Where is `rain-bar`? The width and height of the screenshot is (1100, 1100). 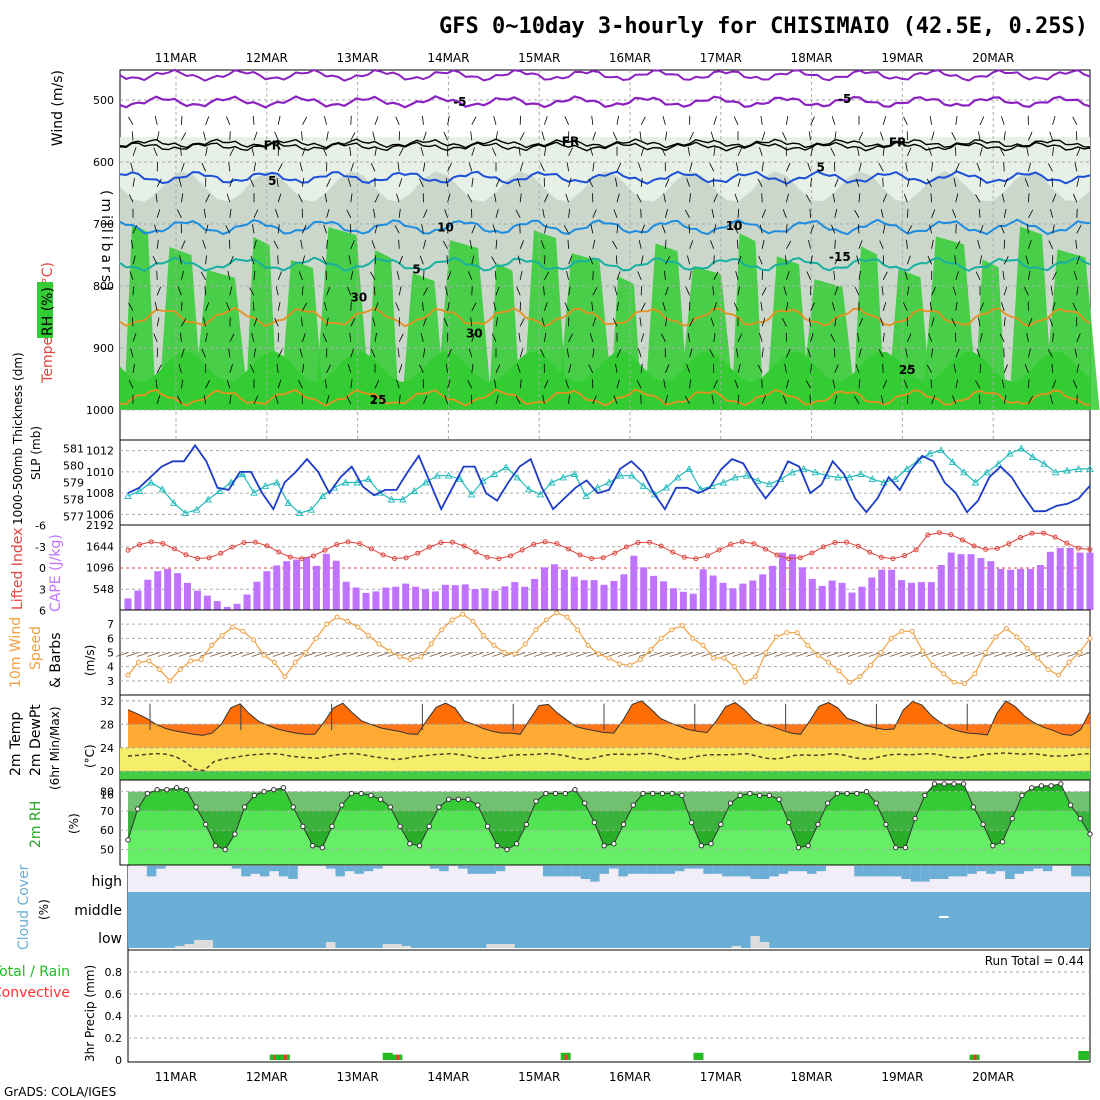
rain-bar is located at coordinates (698, 1056).